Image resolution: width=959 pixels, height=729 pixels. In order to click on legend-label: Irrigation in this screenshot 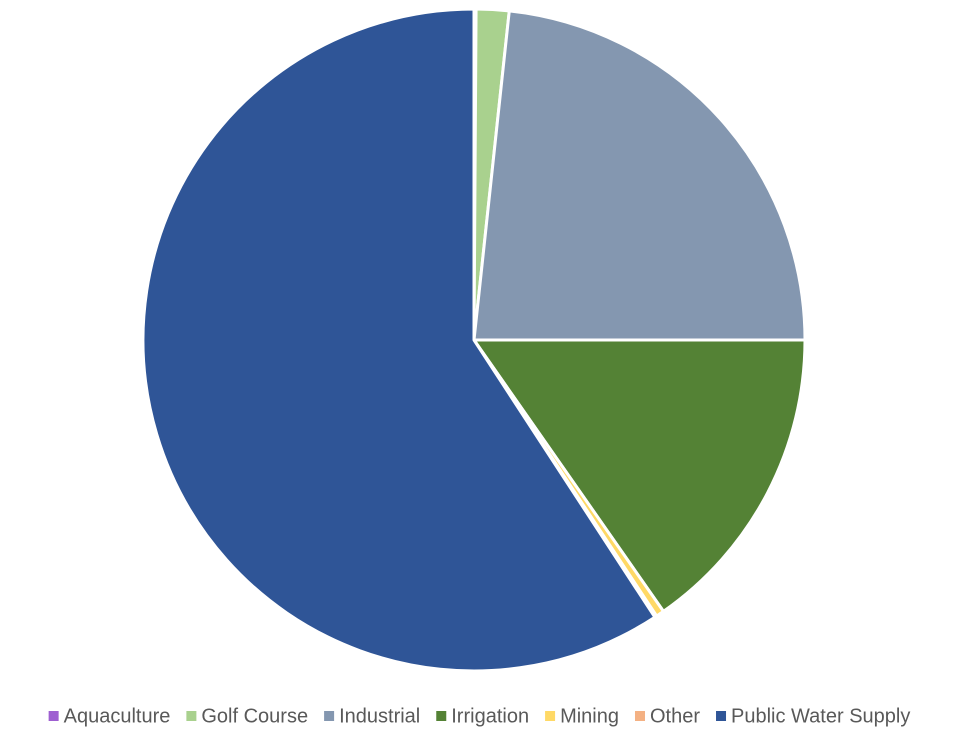, I will do `click(490, 716)`.